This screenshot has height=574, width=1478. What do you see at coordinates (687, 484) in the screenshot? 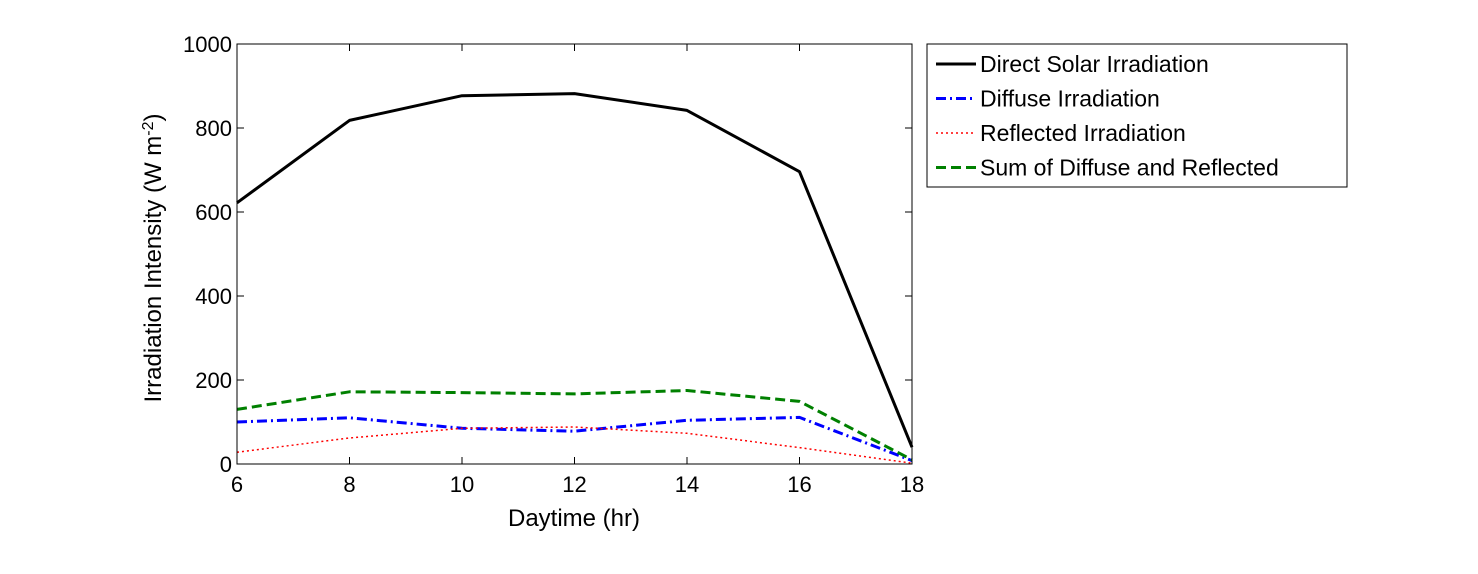
I see `x-tick-label: 14` at bounding box center [687, 484].